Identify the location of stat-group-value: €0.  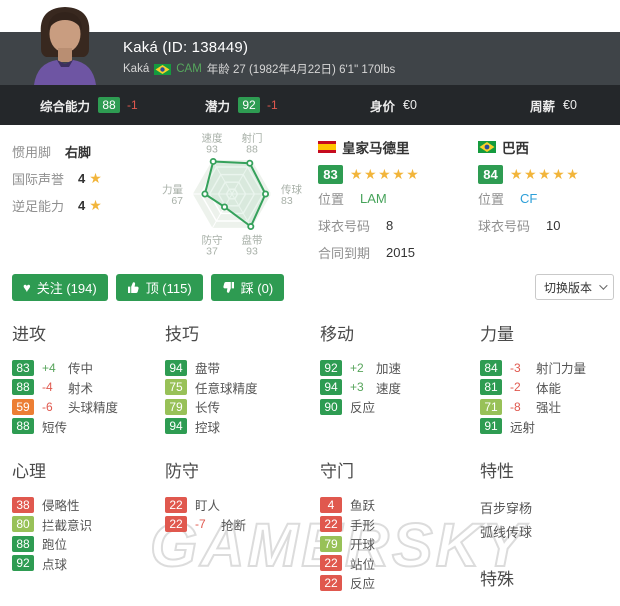
(570, 105).